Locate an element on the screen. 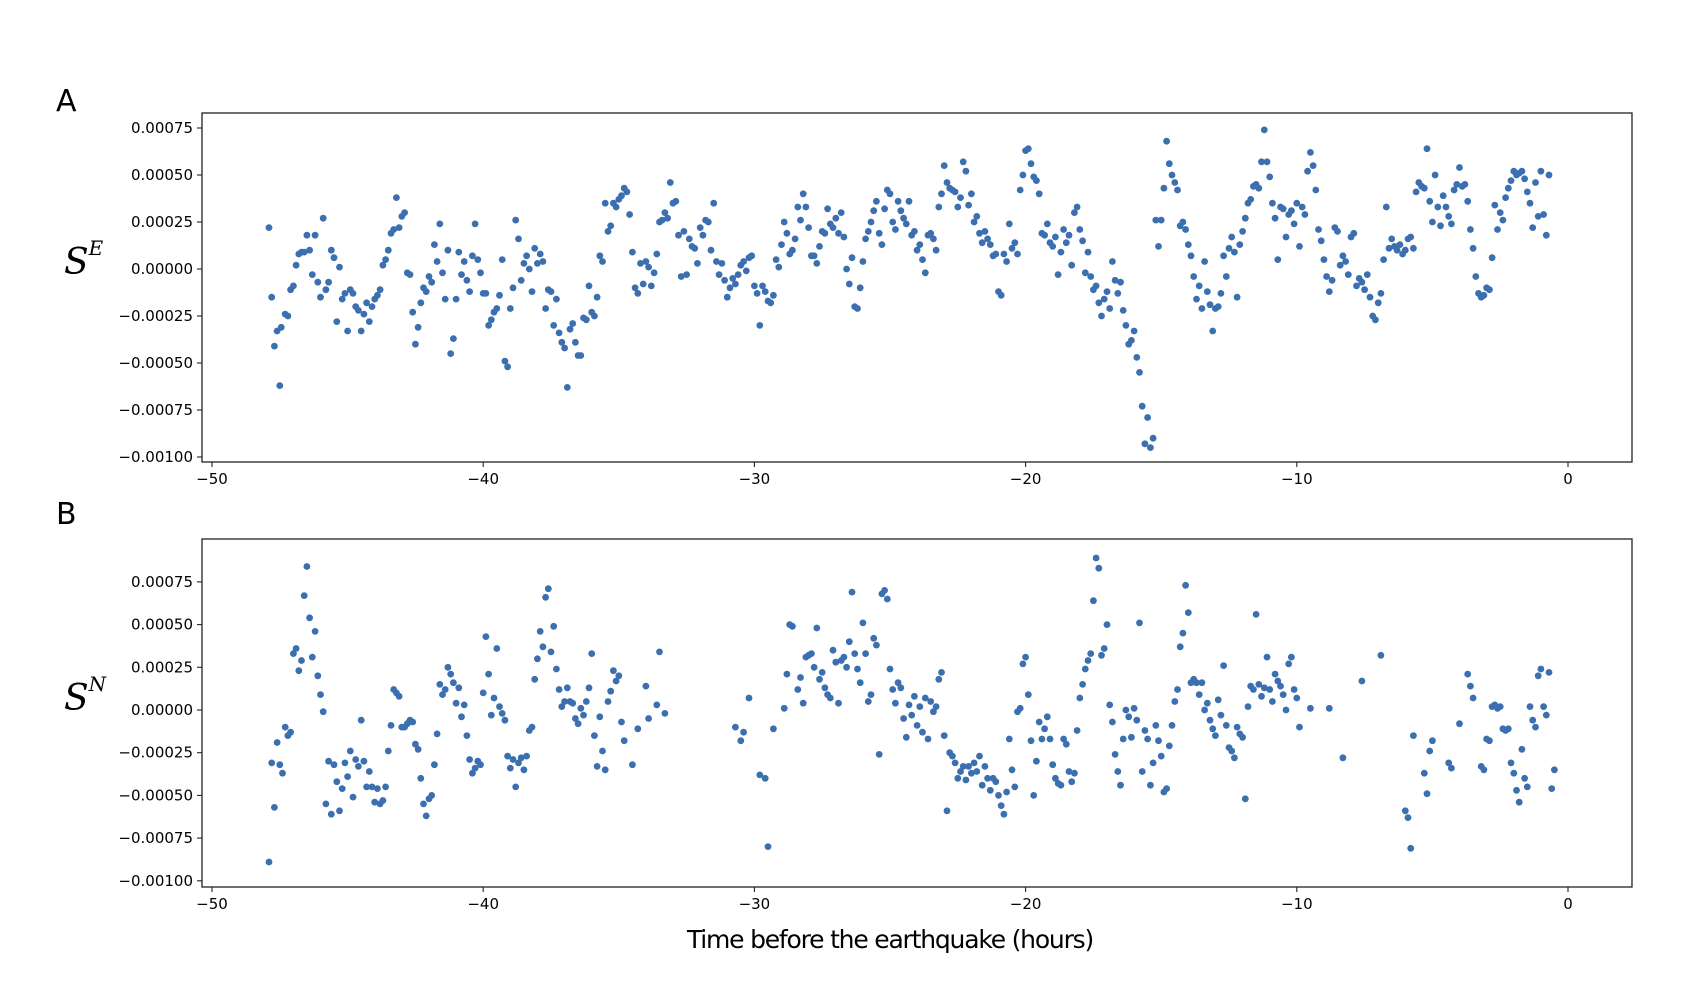 This screenshot has height=996, width=1684. panel-b-ylabel-base: S is located at coordinates (76, 698).